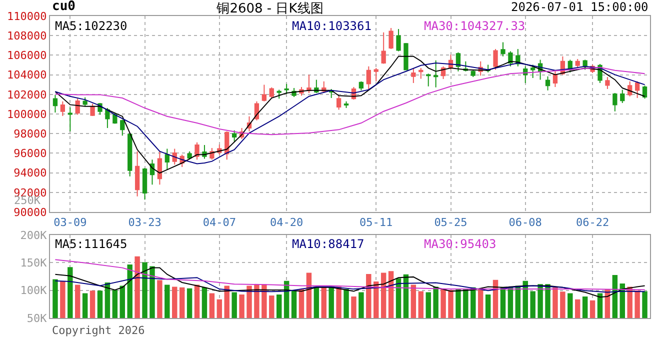  What do you see at coordinates (70, 223) in the screenshot?
I see `x-tick-label: 03-09` at bounding box center [70, 223].